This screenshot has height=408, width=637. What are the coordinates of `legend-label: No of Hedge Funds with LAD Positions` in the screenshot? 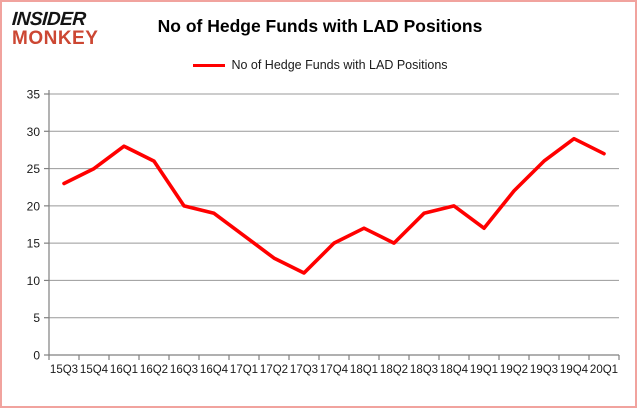 It's located at (339, 65).